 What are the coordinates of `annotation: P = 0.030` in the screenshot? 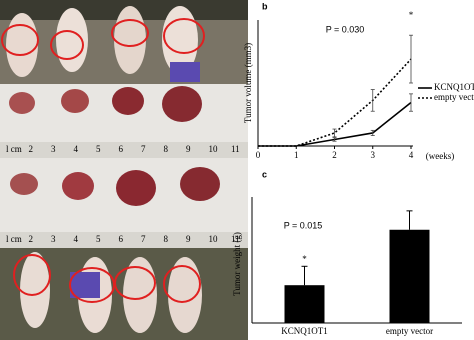 It's located at (345, 29).